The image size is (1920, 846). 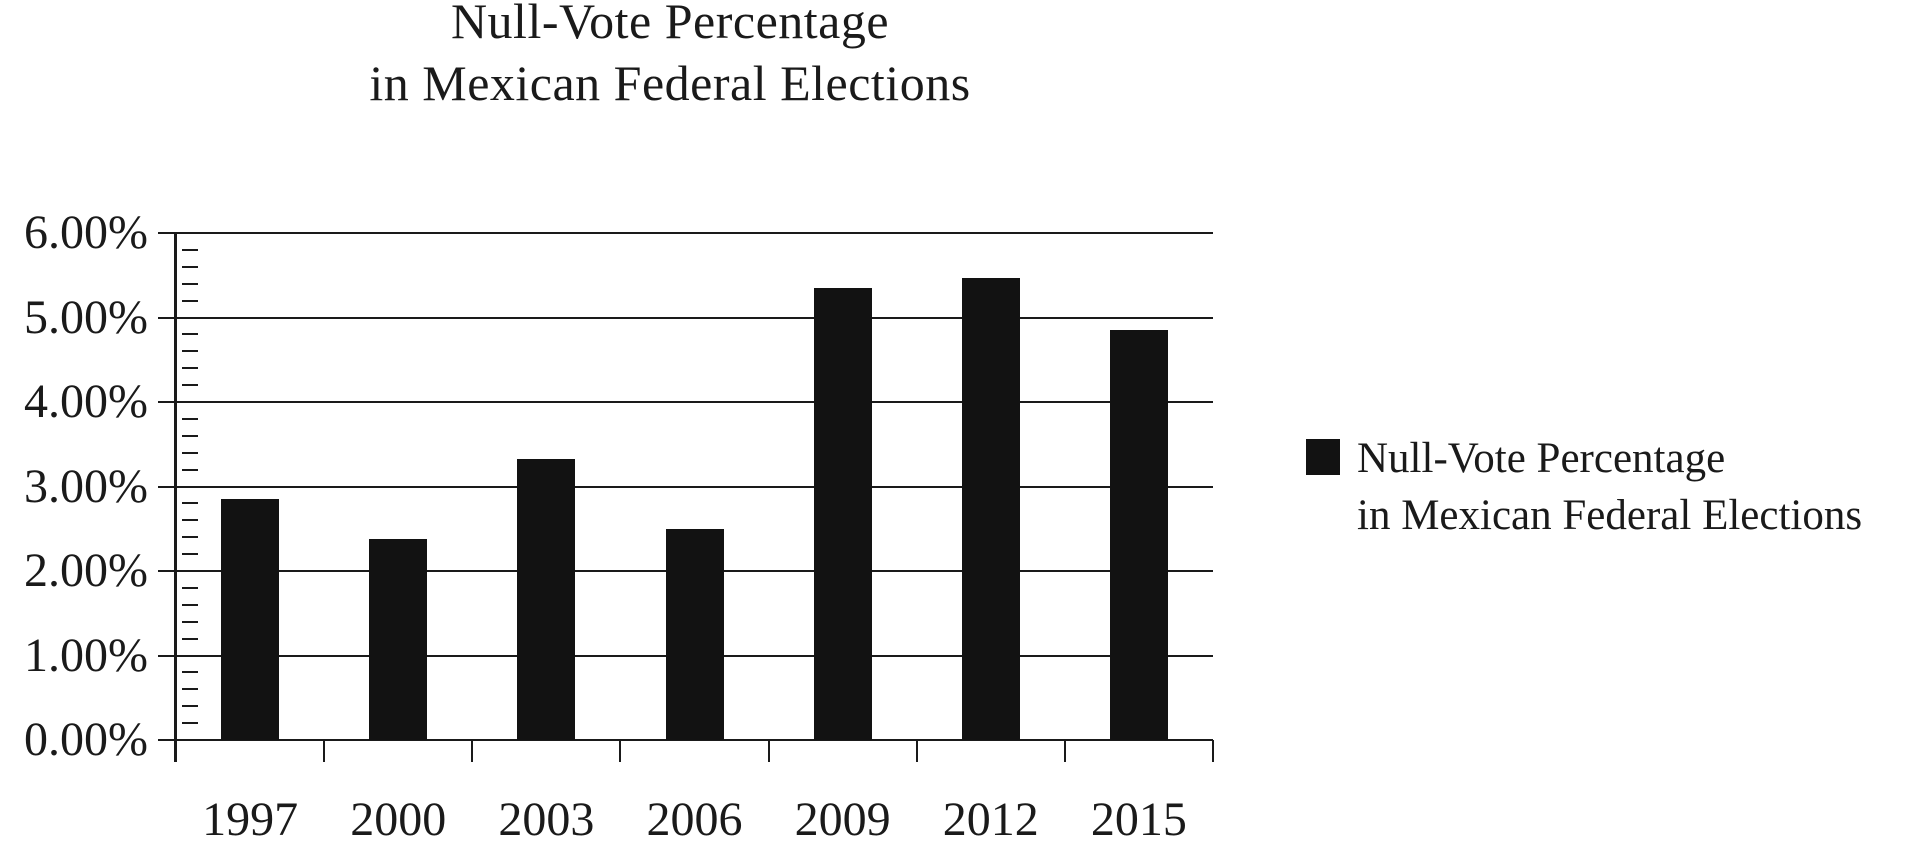 I want to click on y-axis-label: 0.00%, so click(x=86, y=739).